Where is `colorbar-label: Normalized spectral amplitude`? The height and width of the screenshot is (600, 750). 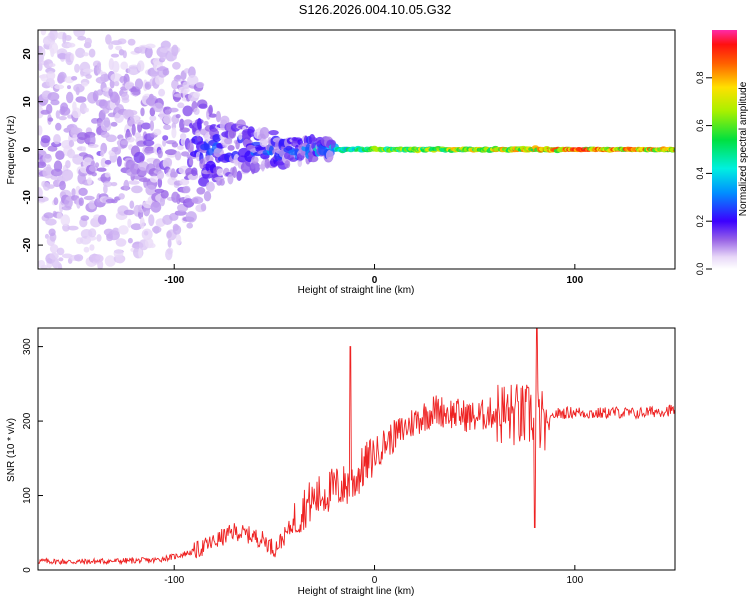 colorbar-label: Normalized spectral amplitude is located at coordinates (743, 148).